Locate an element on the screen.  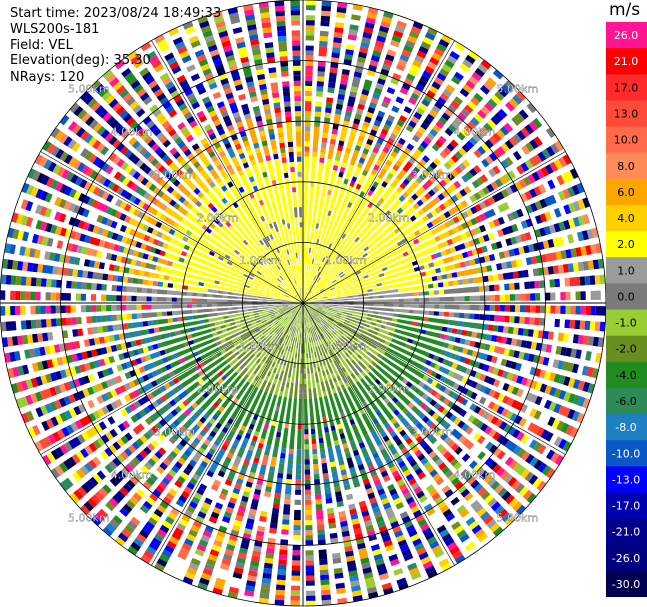
colorbar-tick-label: -4.0 is located at coordinates (625, 375).